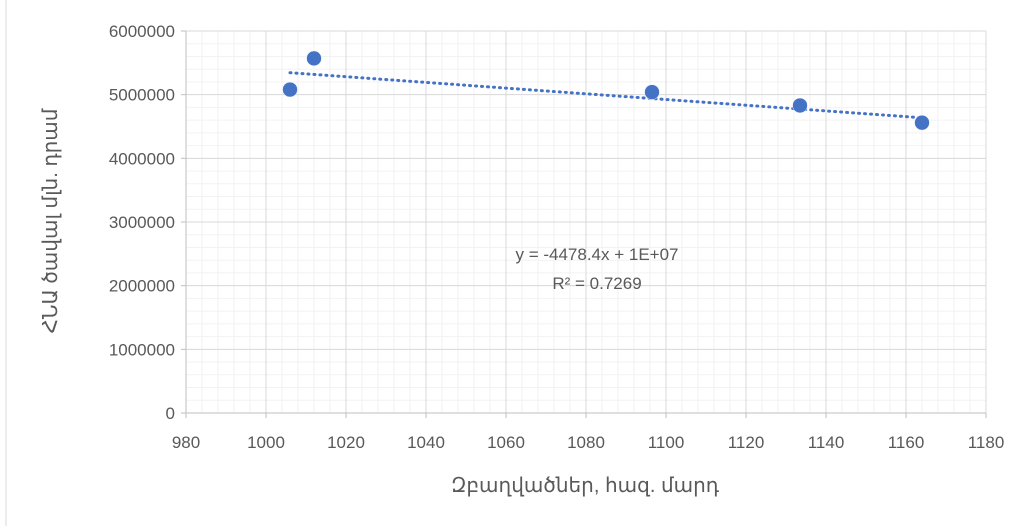 The height and width of the screenshot is (526, 1030). Describe the element at coordinates (906, 442) in the screenshot. I see `x-tick-label: 1160` at that location.